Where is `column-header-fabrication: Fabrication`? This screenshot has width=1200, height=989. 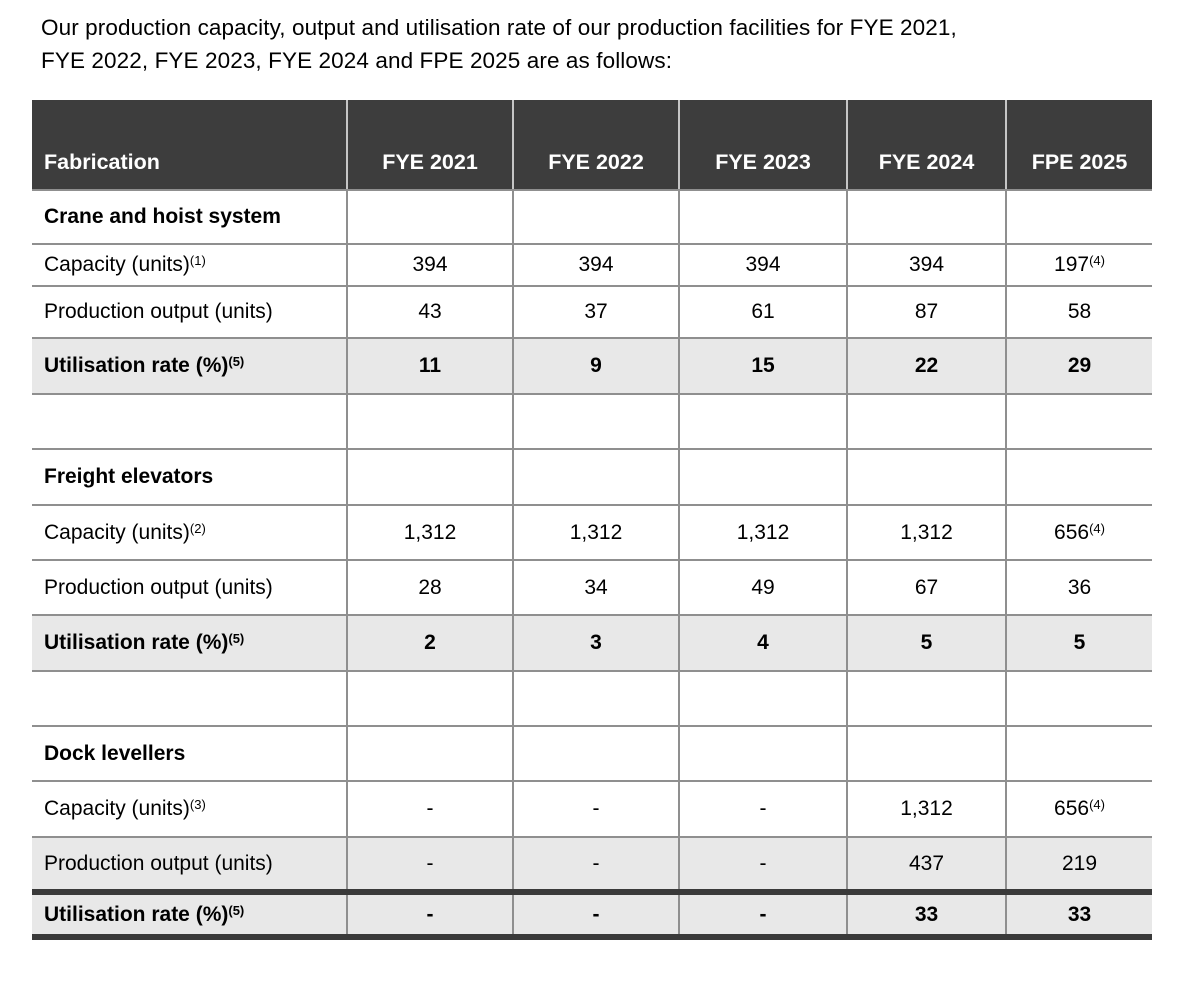
column-header-fabrication: Fabrication is located at coordinates (190, 145).